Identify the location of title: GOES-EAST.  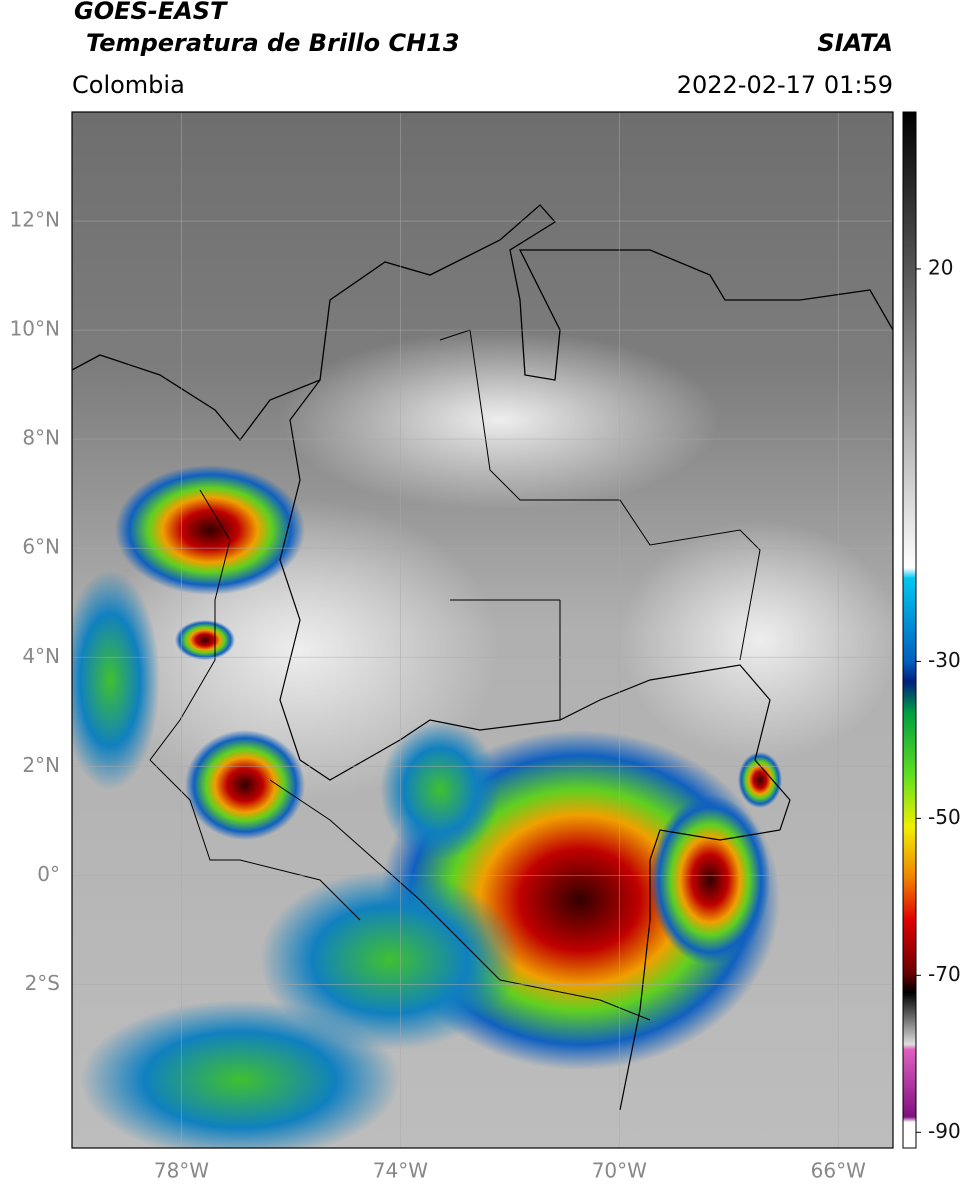
(151, 12).